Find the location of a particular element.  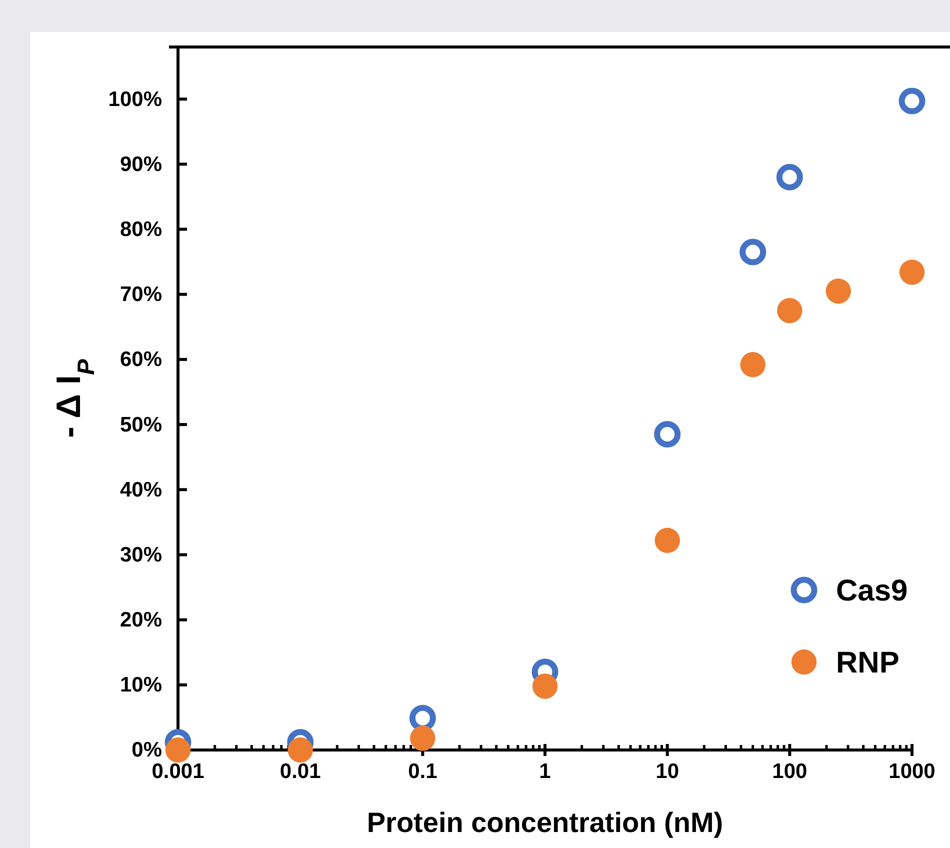

x-tick-label: 0.01 is located at coordinates (301, 772).